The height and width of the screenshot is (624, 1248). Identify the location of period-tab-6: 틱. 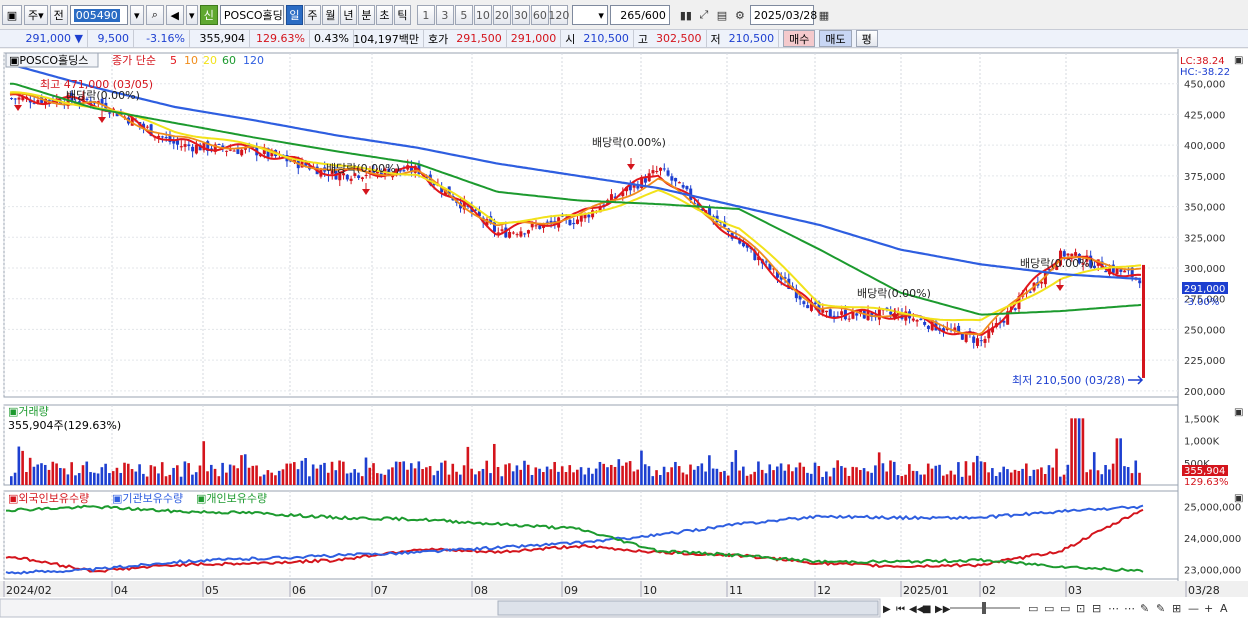
(402, 15).